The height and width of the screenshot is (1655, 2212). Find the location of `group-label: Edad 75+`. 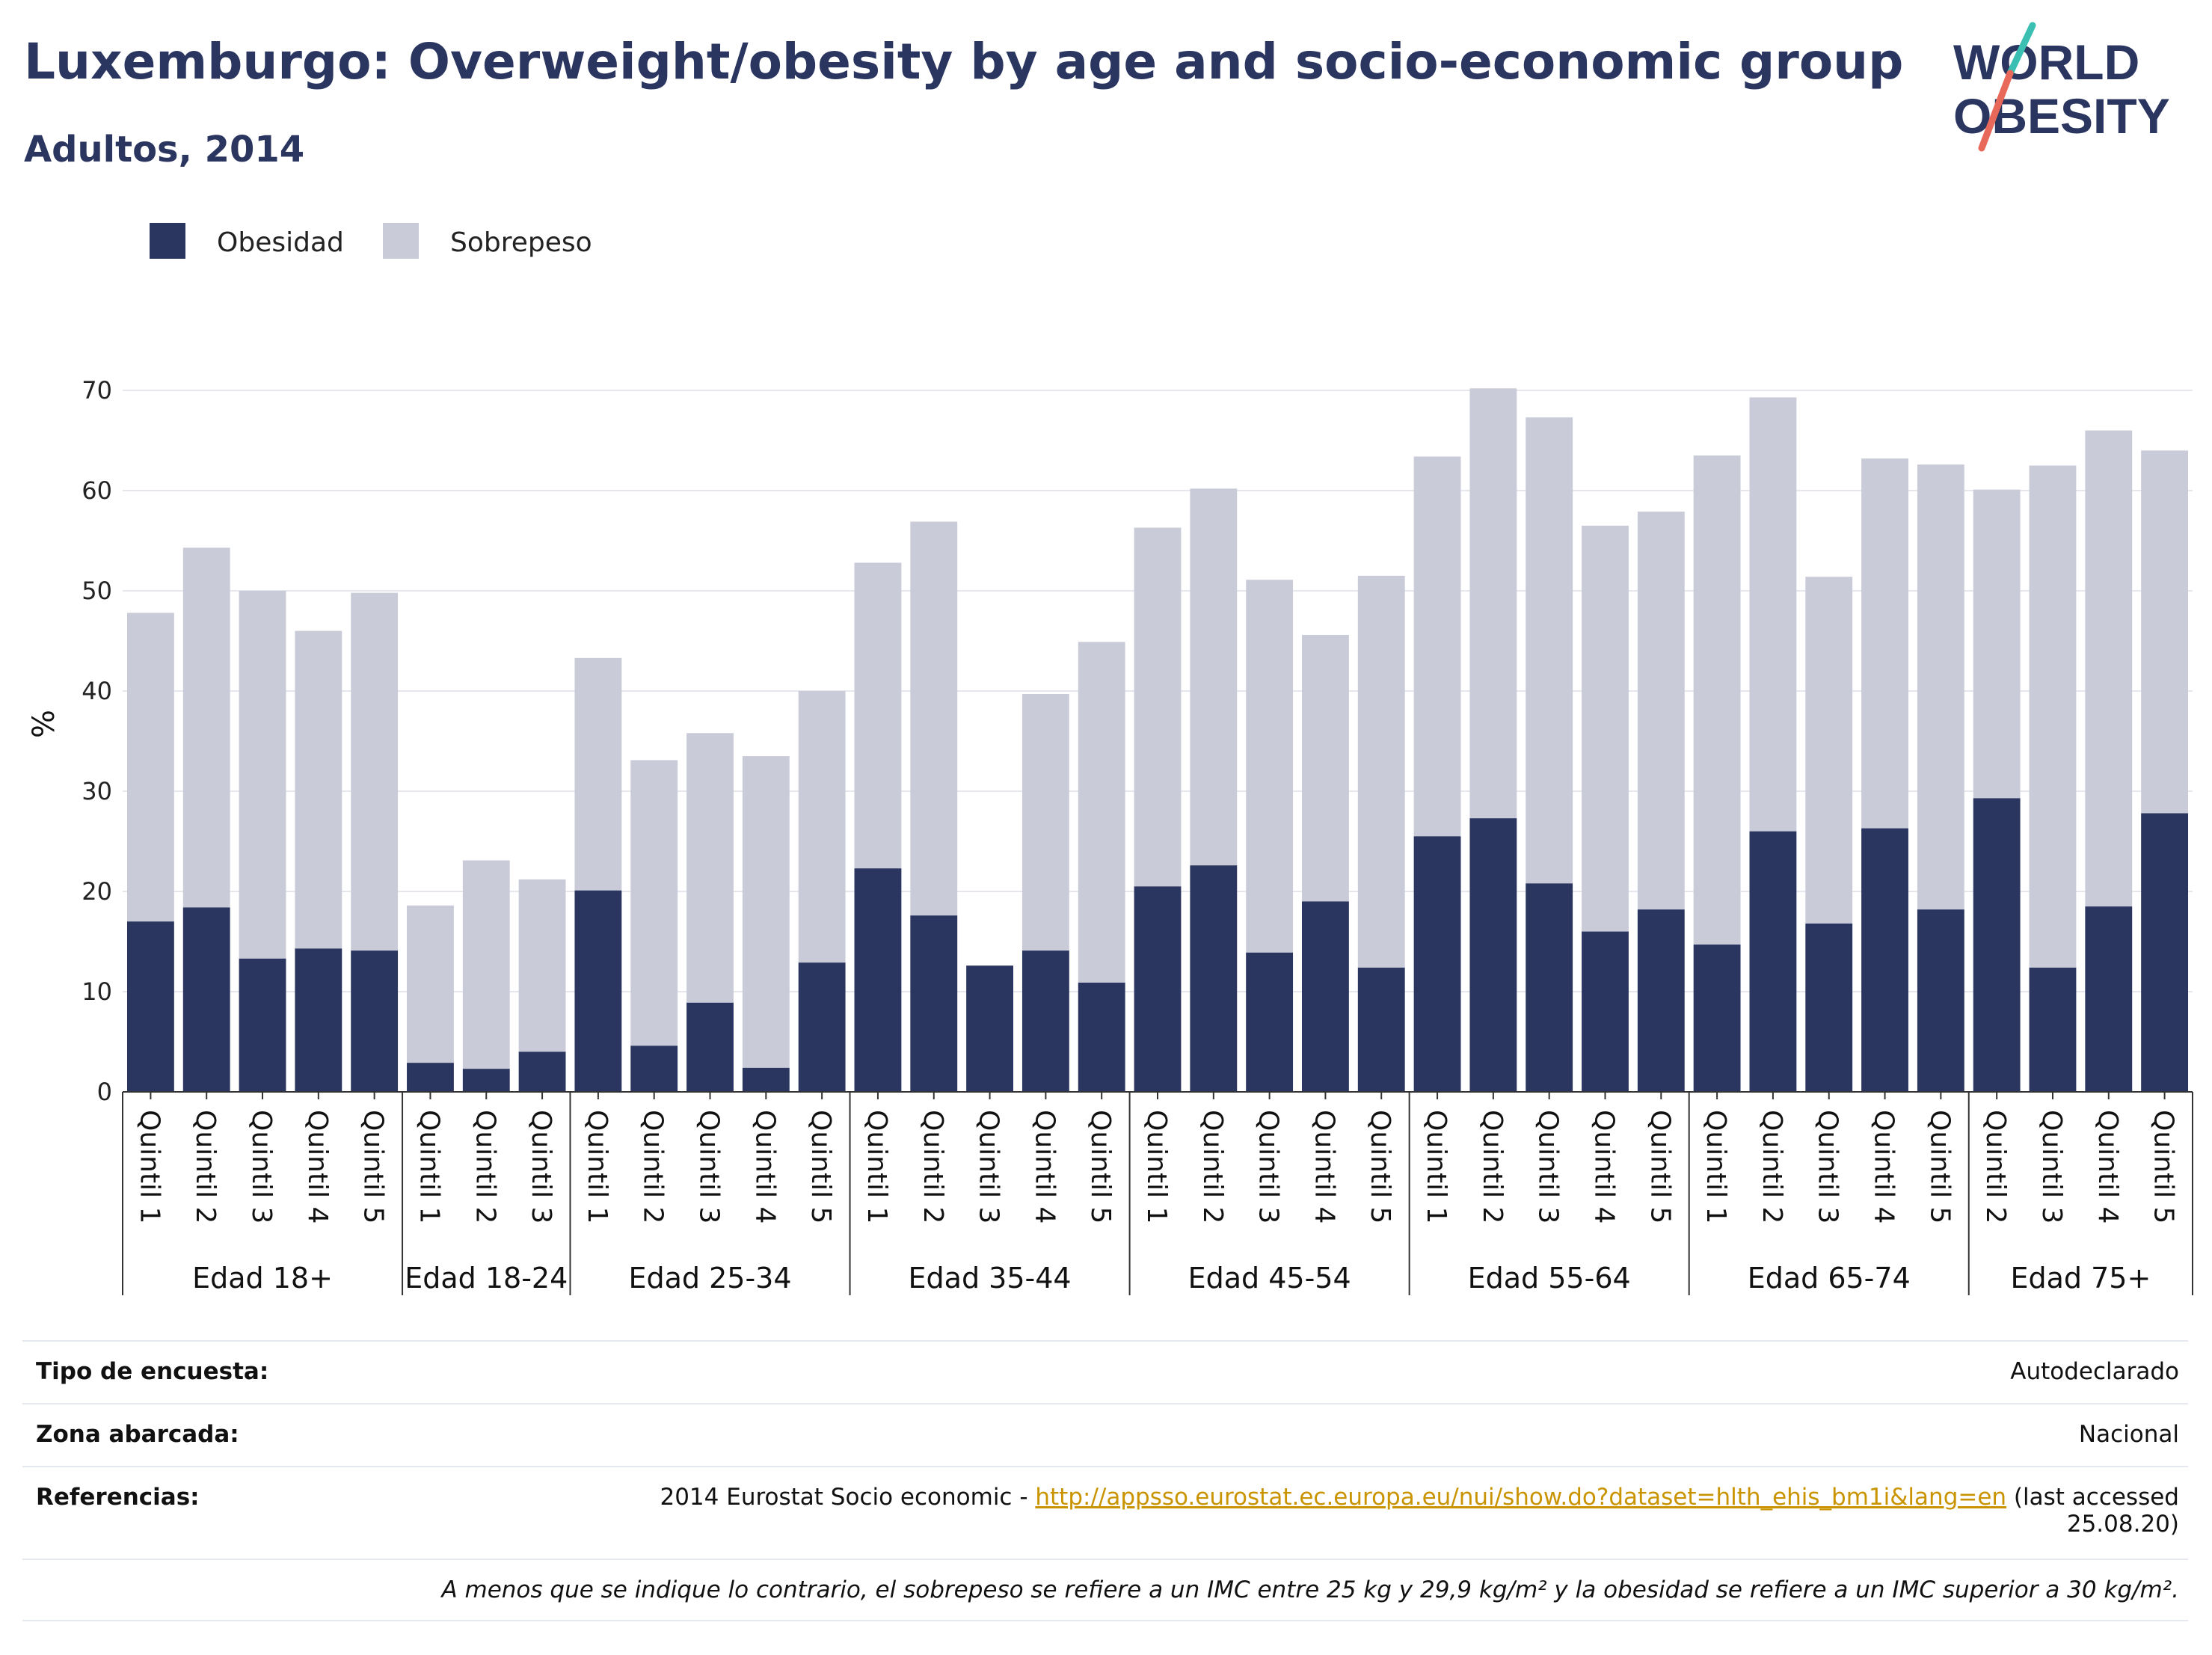

group-label: Edad 75+ is located at coordinates (2080, 1278).